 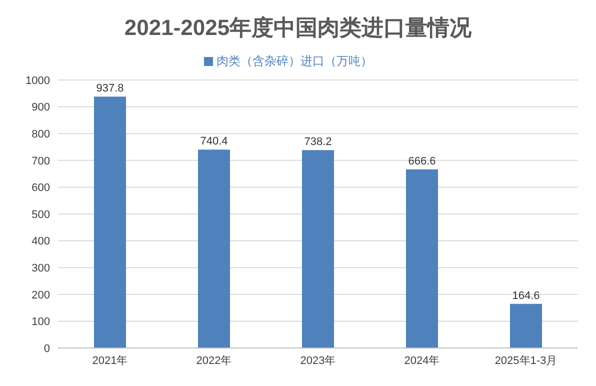 What do you see at coordinates (41, 214) in the screenshot?
I see `y-tick-label: 500` at bounding box center [41, 214].